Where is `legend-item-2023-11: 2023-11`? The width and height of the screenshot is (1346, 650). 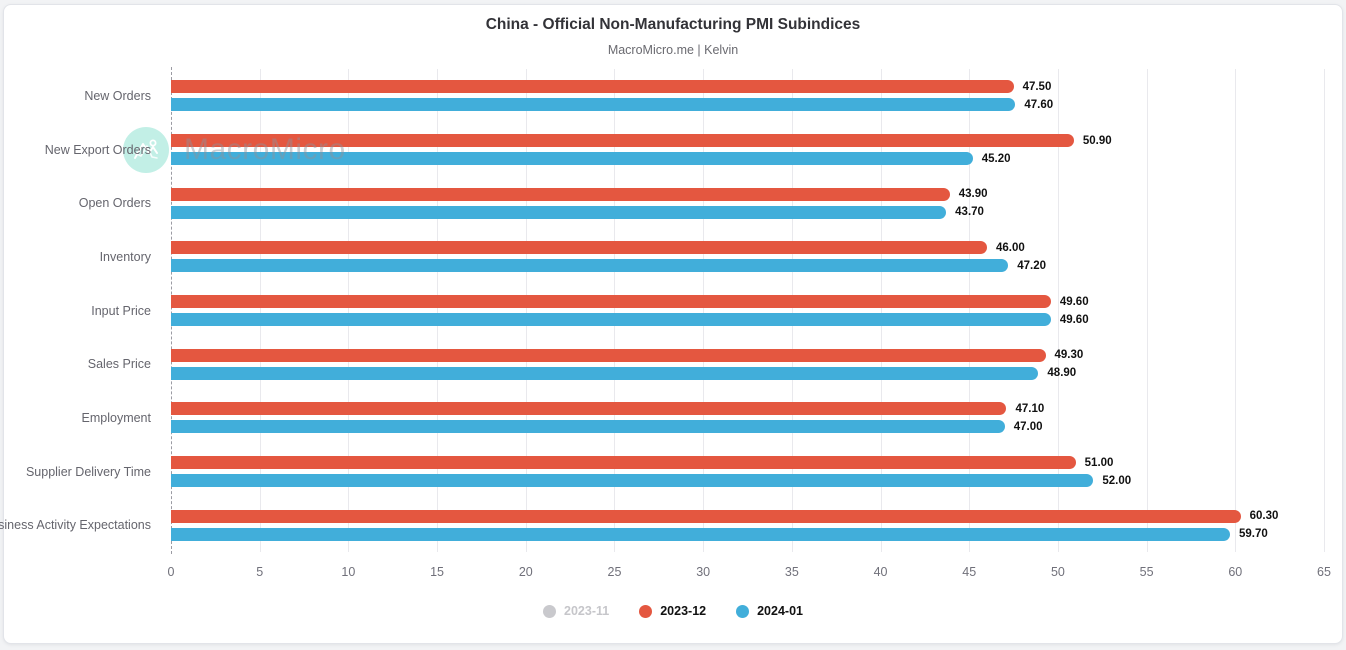
legend-item-2023-11: 2023-11 is located at coordinates (576, 611).